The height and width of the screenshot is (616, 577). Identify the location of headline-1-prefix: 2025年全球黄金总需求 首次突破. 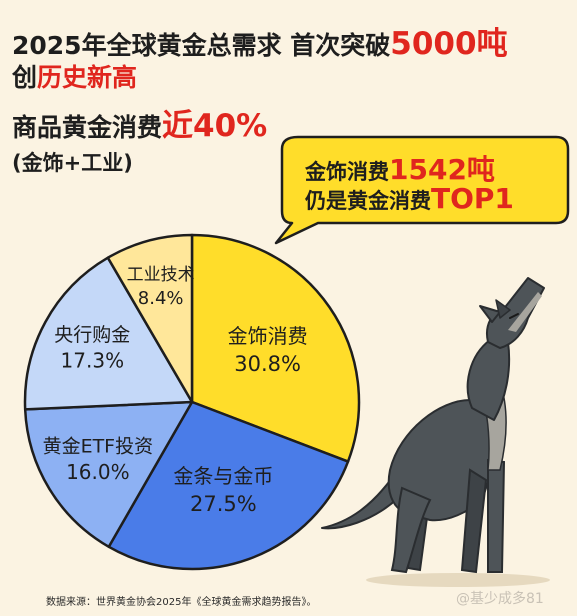
(201, 45).